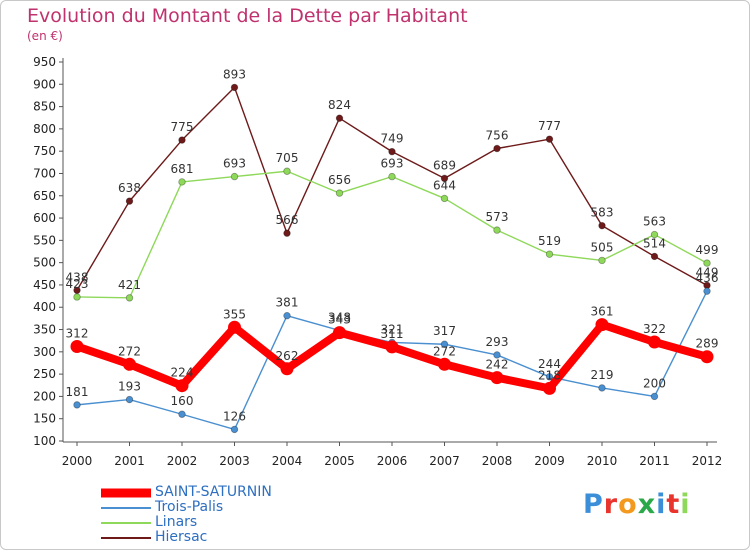 The image size is (750, 550). What do you see at coordinates (182, 461) in the screenshot?
I see `x-tick-label: 2002` at bounding box center [182, 461].